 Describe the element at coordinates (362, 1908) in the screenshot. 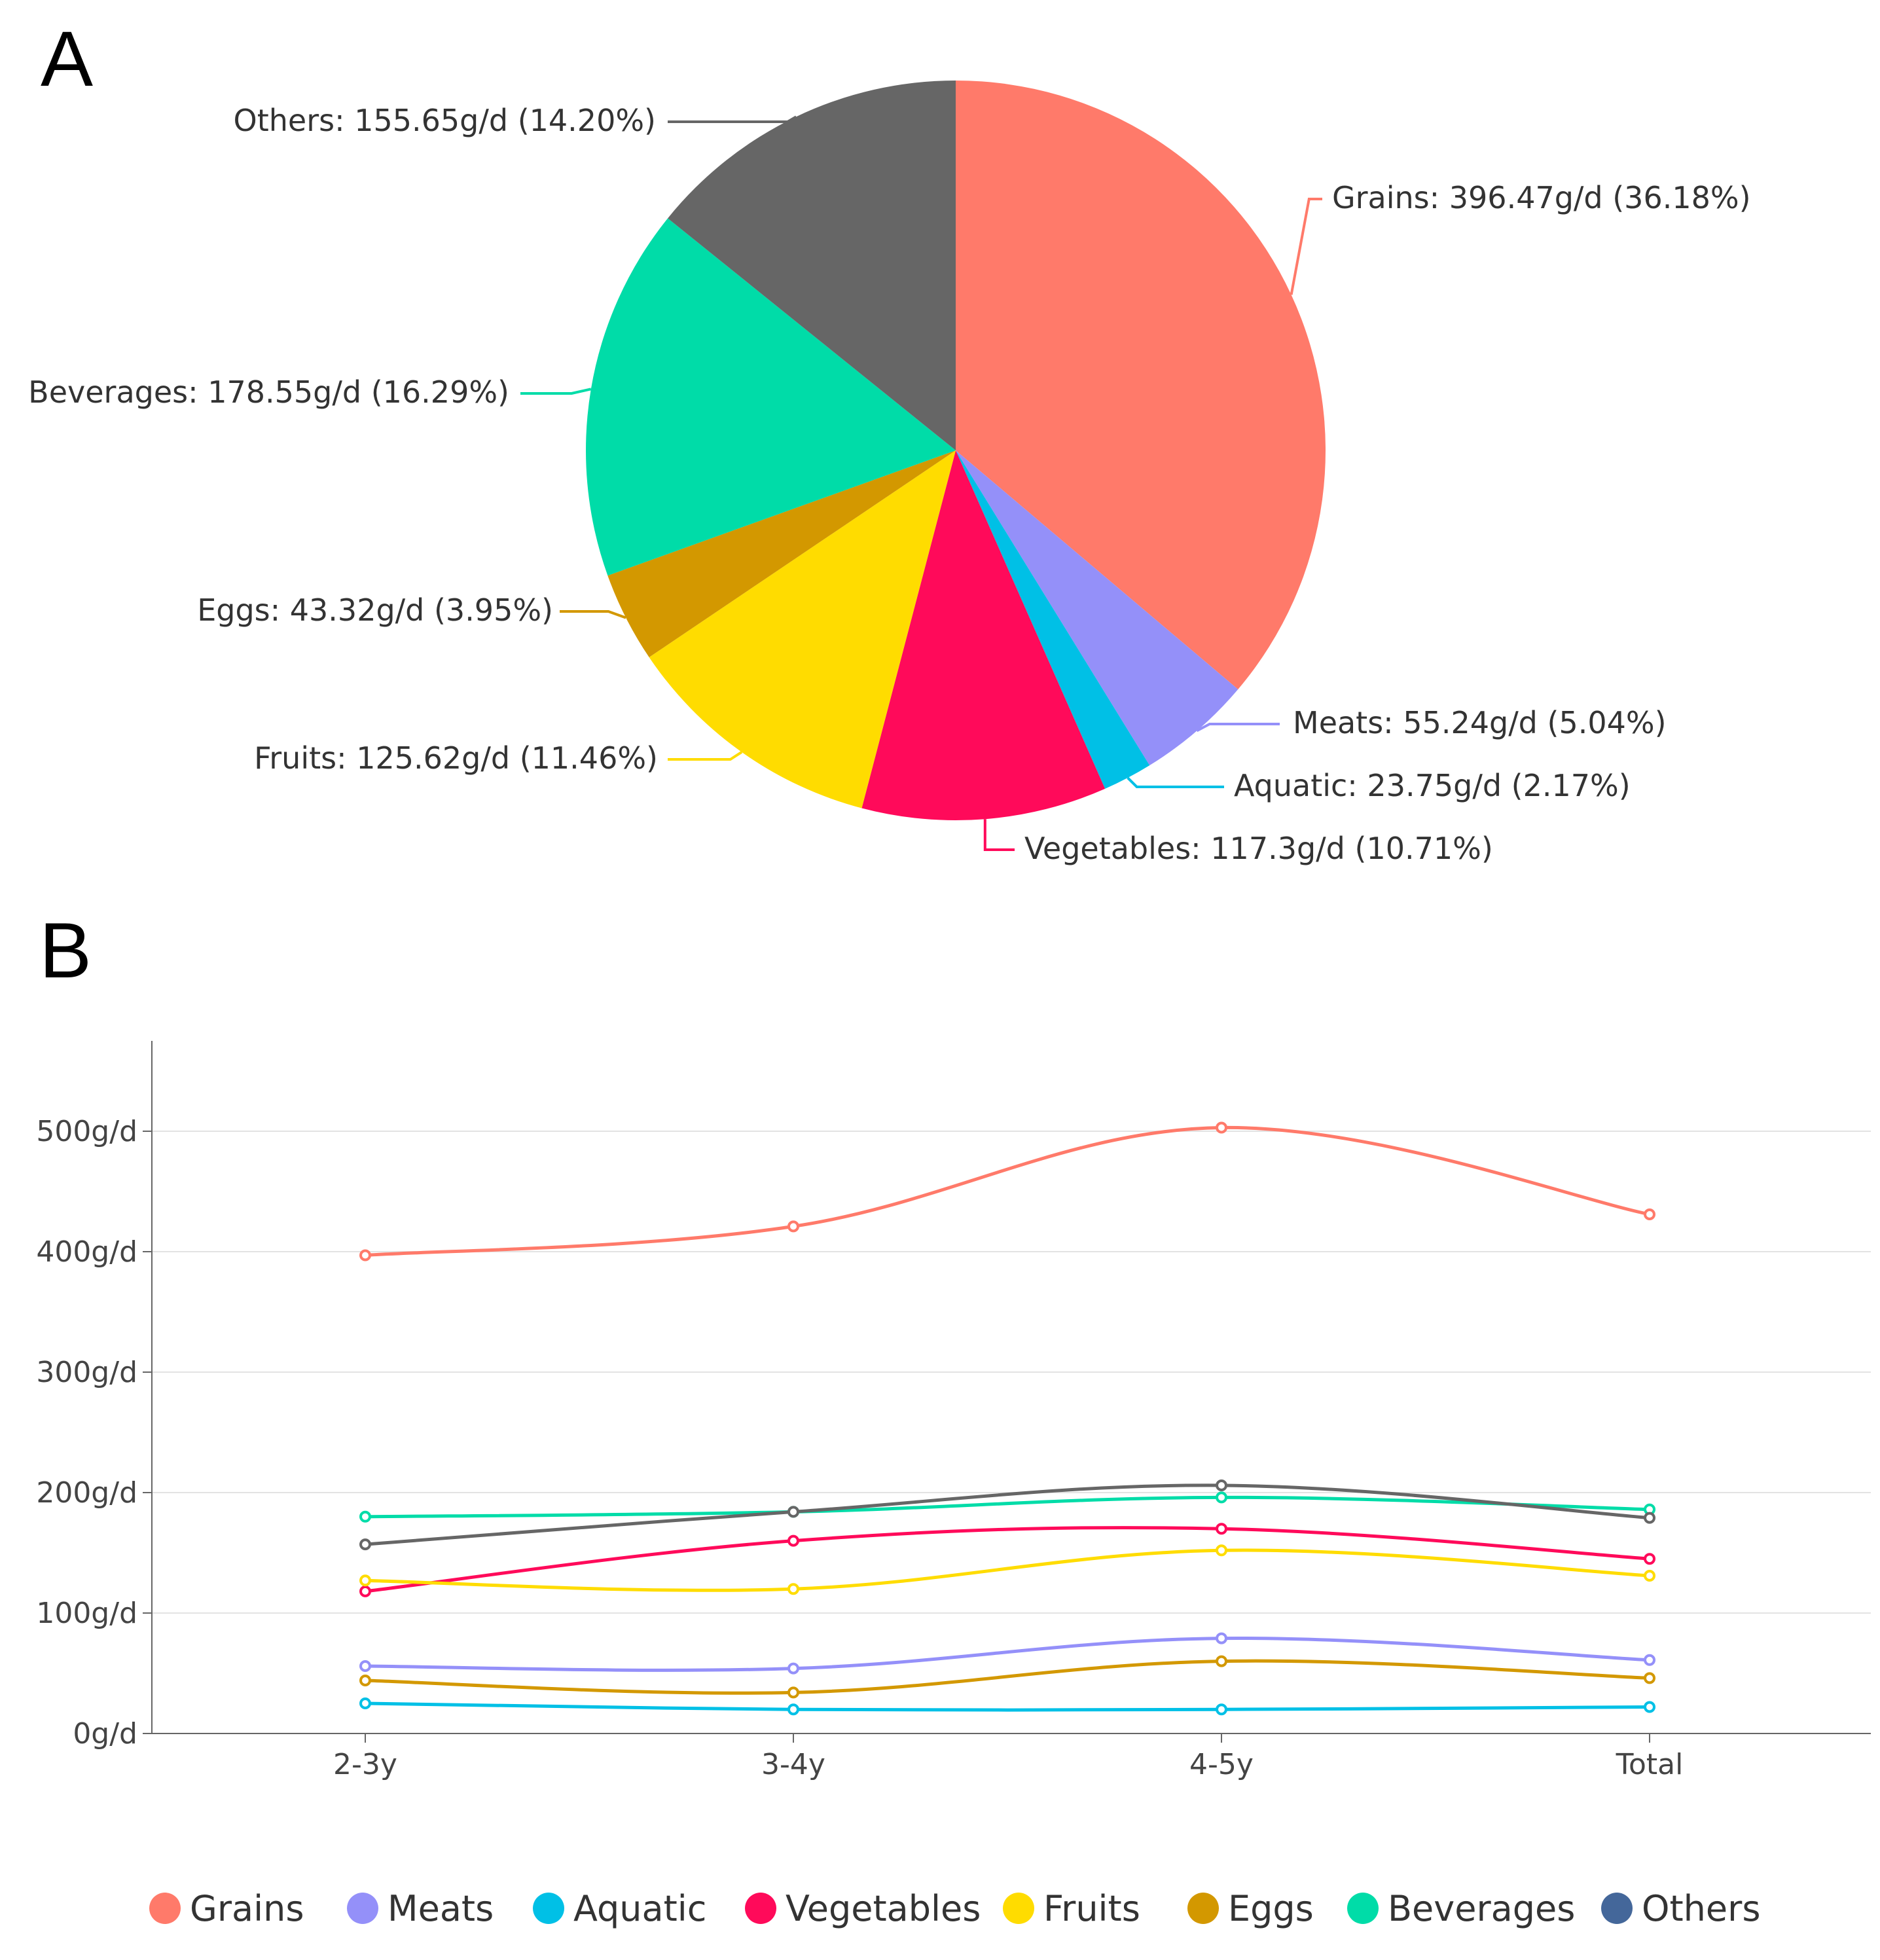

I see `legend-marker-meats` at that location.